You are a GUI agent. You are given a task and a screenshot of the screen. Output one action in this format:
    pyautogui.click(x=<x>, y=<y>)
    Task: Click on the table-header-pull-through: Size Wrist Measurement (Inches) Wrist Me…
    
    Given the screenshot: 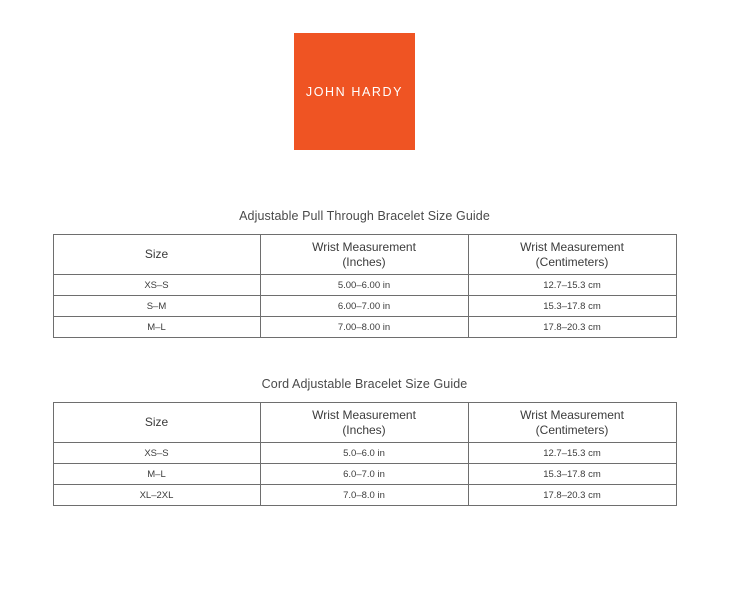 What is the action you would take?
    pyautogui.click(x=364, y=254)
    